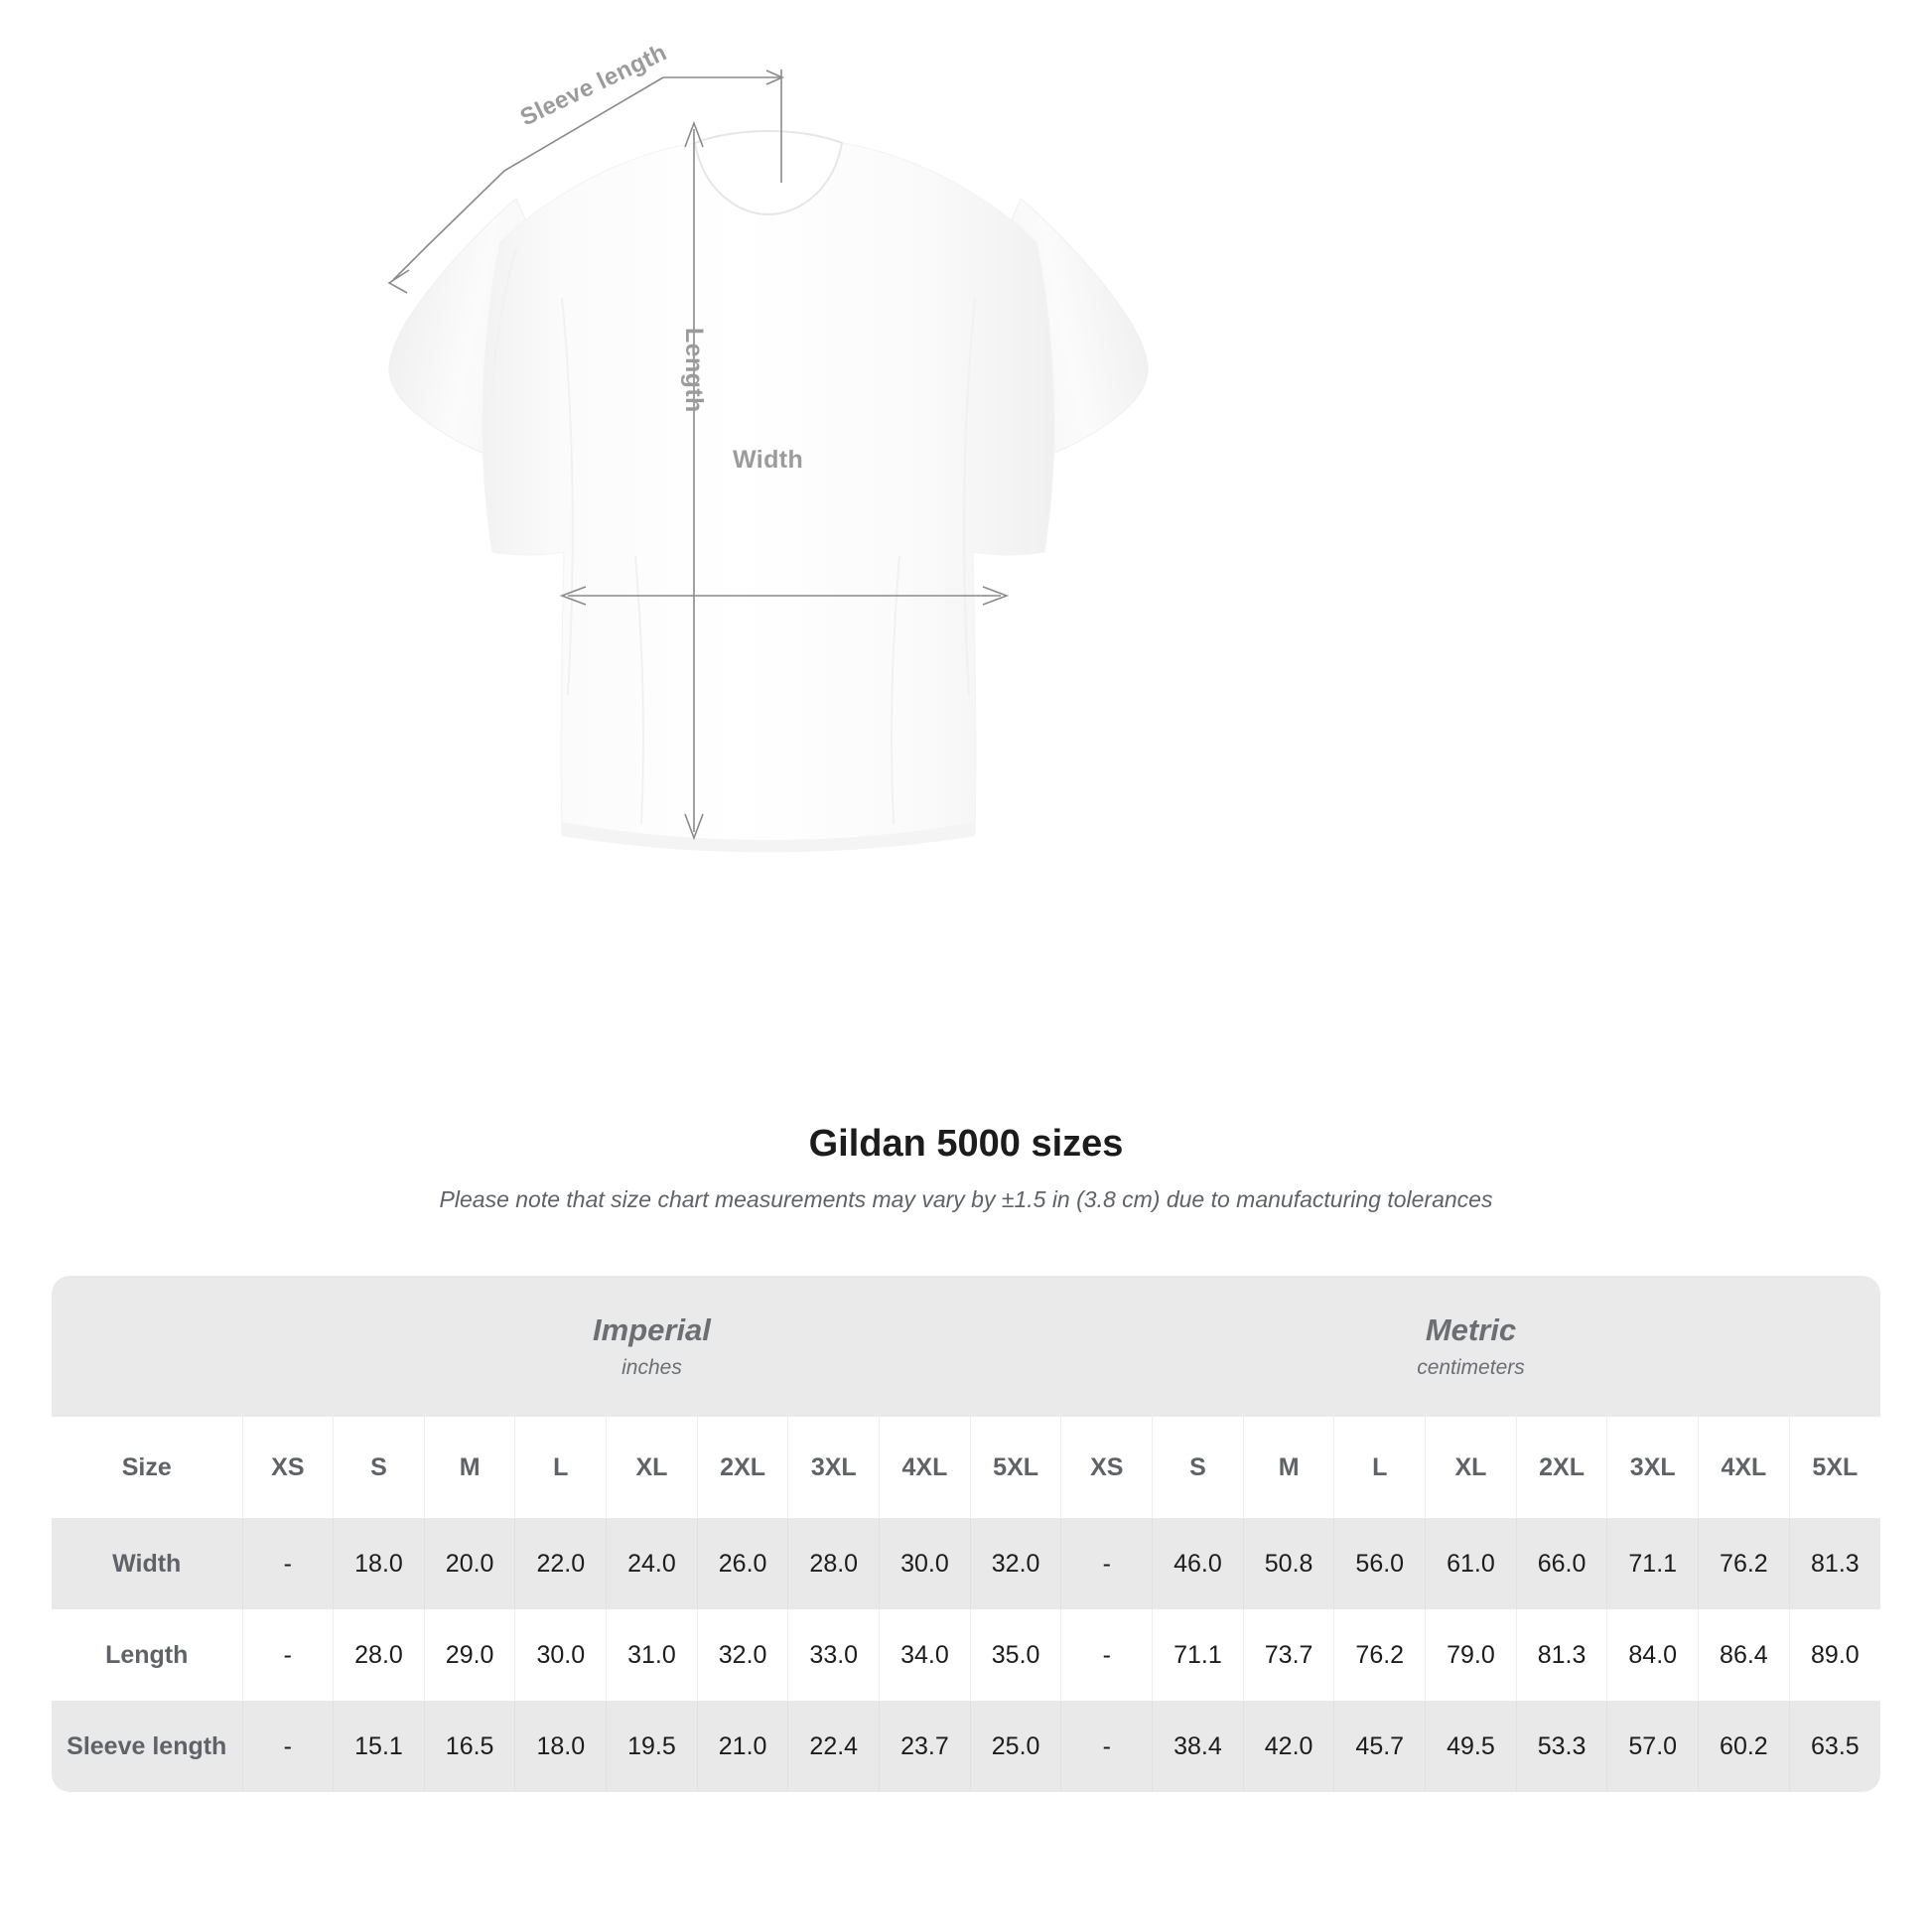 The width and height of the screenshot is (1932, 1932). What do you see at coordinates (1834, 1467) in the screenshot?
I see `size-header-cell-metric-5xl: 5XL` at bounding box center [1834, 1467].